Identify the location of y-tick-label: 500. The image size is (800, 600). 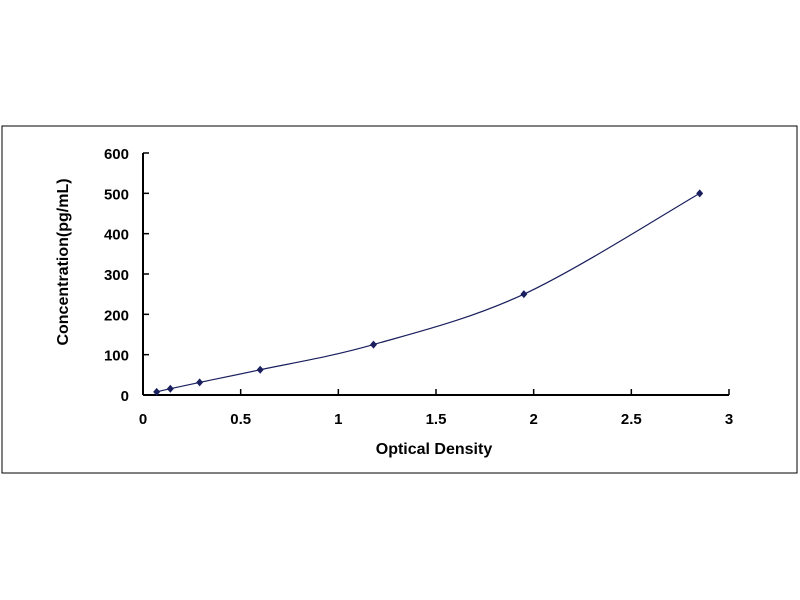
(116, 194).